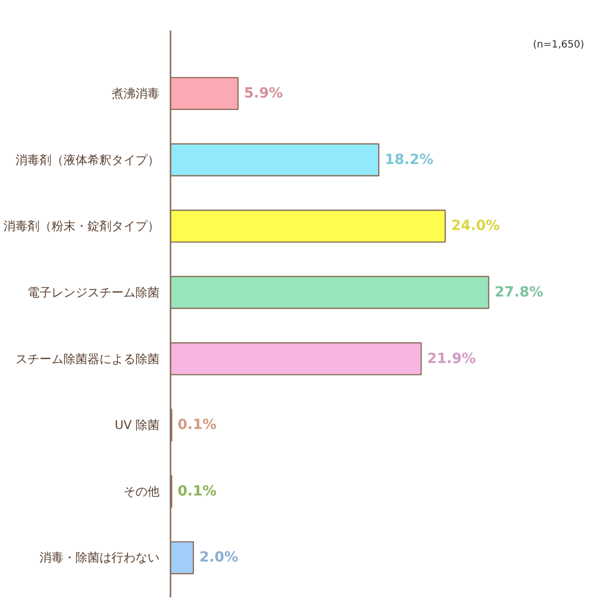 Image resolution: width=600 pixels, height=607 pixels. Describe the element at coordinates (100, 557) in the screenshot. I see `y-tick-label: 消毒・除菌は行わない` at that location.